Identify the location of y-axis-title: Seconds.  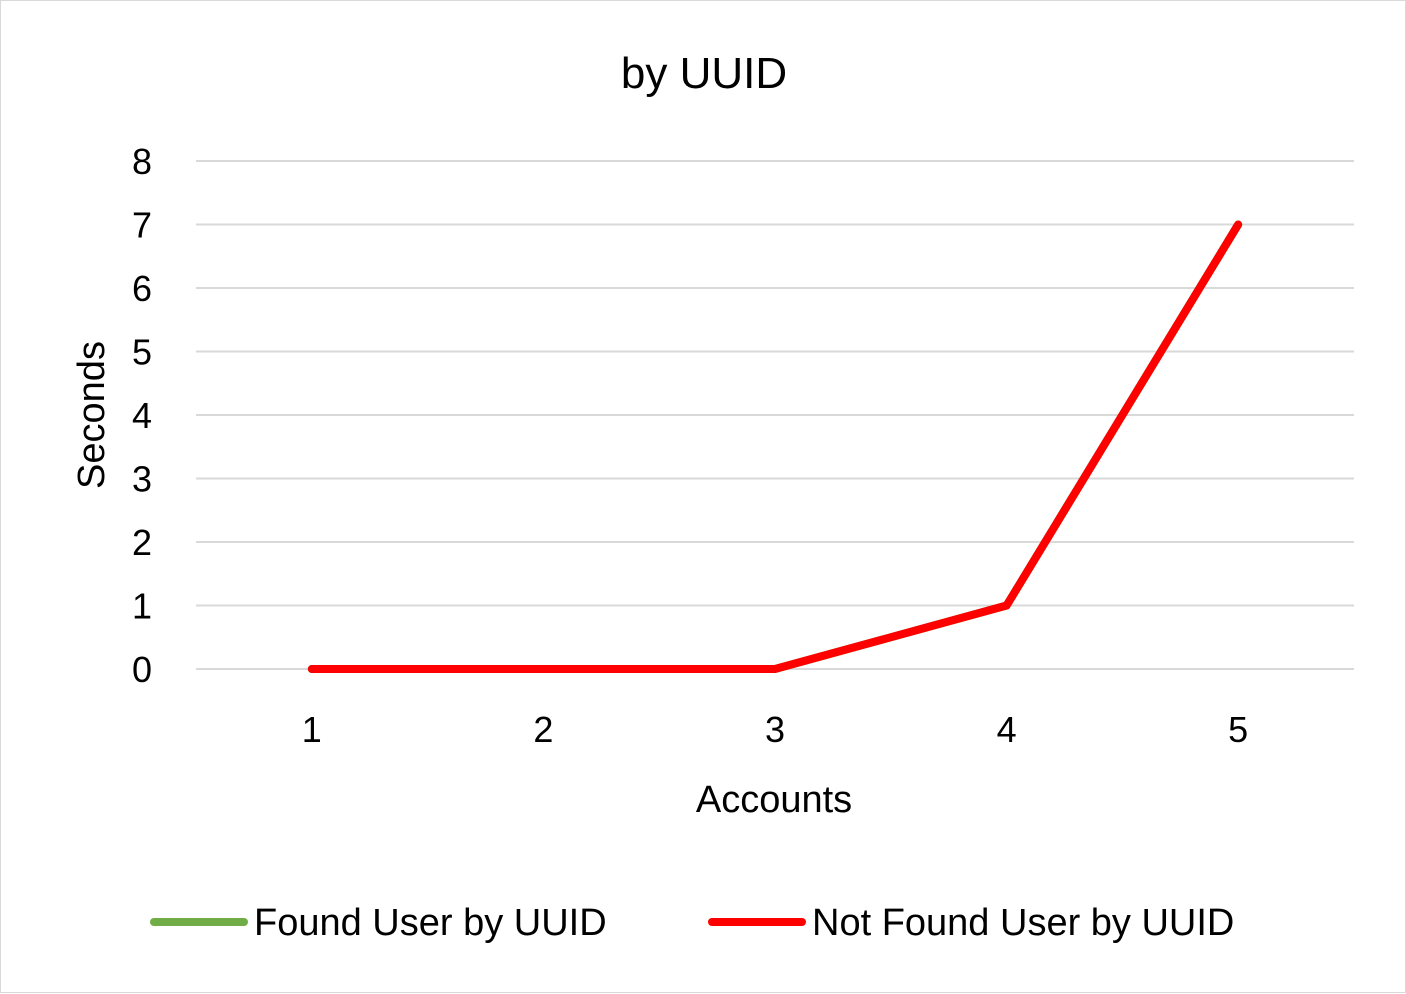
(92, 415).